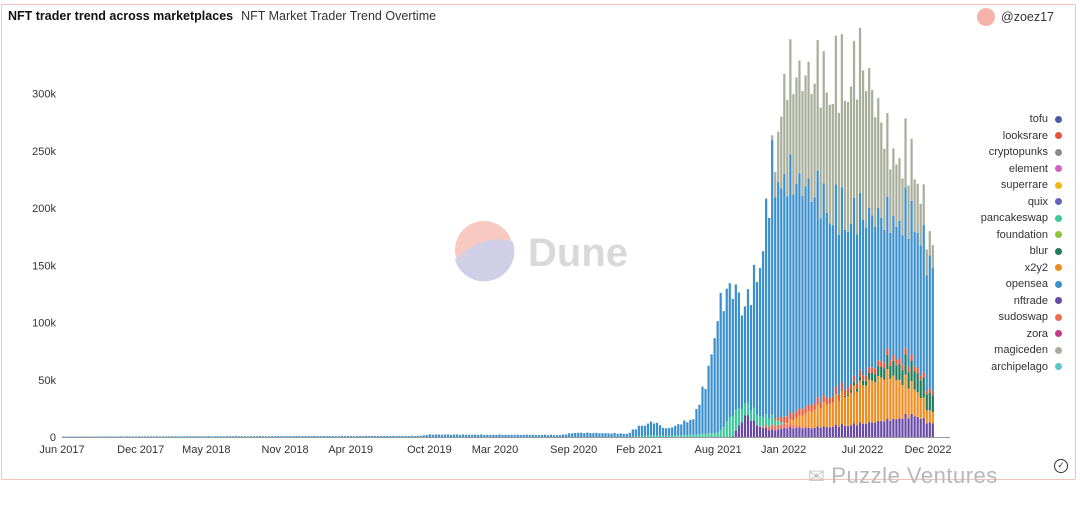 This screenshot has width=1080, height=524. I want to click on legend-item-magiceden: magiceden, so click(1017, 350).